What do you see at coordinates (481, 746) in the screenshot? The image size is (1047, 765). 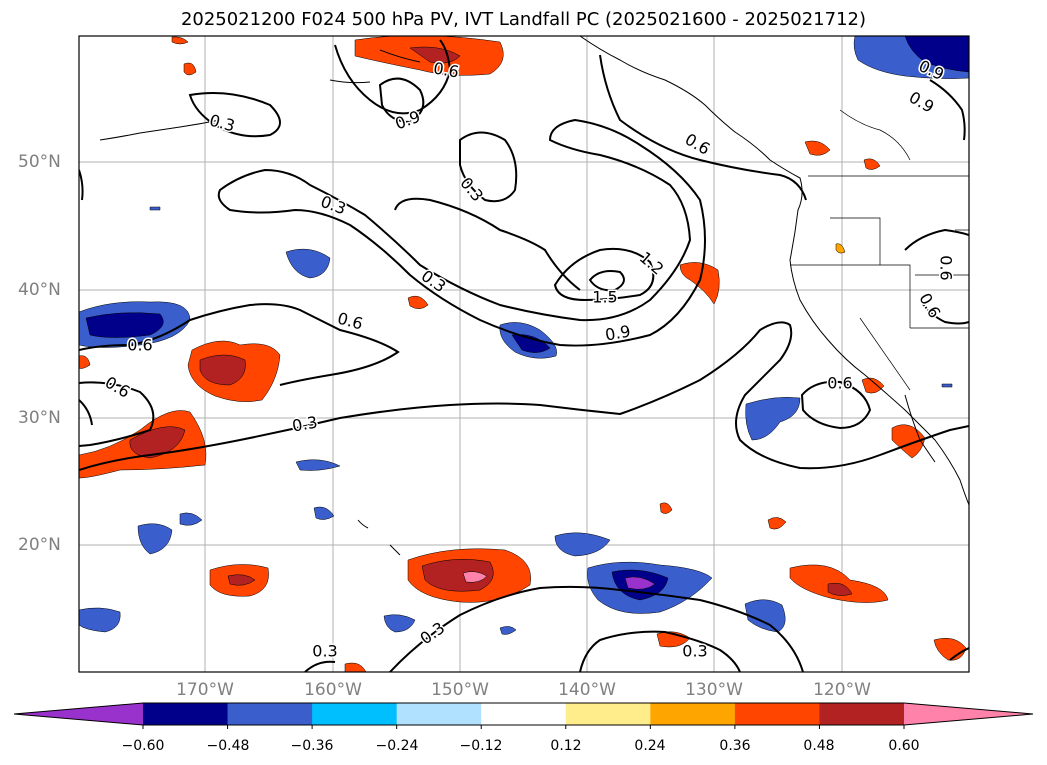 I see `colorbar-tick-label: −0.12` at bounding box center [481, 746].